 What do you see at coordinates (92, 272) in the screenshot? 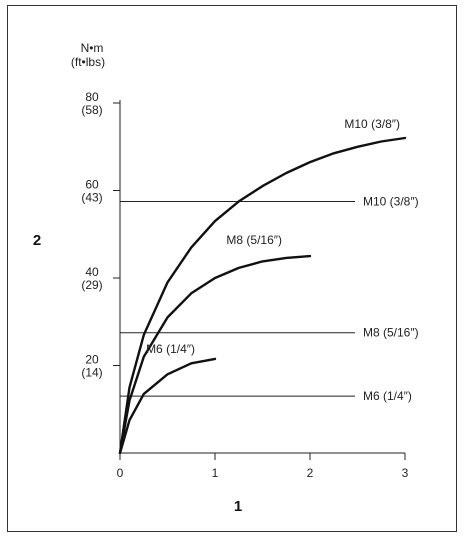
I see `y-tick-label-1: 40` at bounding box center [92, 272].